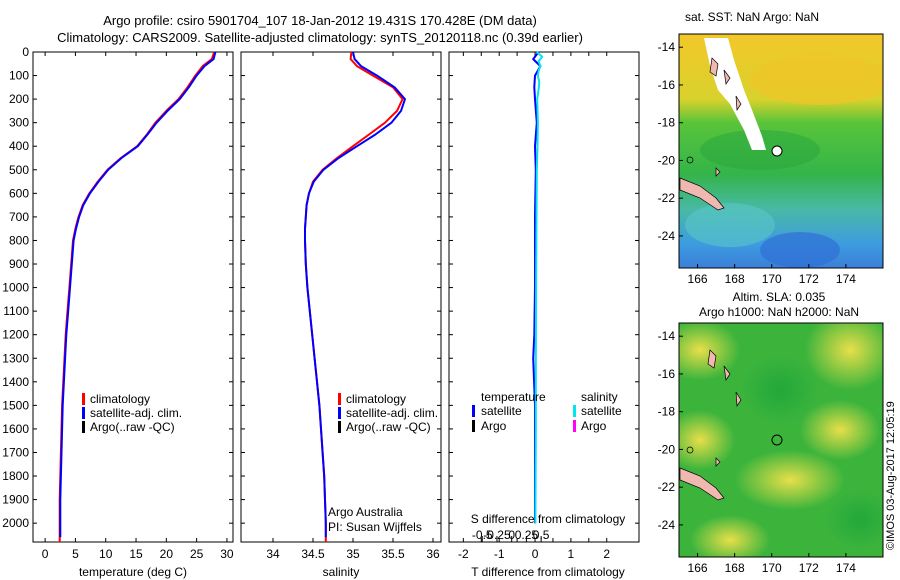 The height and width of the screenshot is (580, 900). I want to click on sst-map-title: sat. SST: NaN Argo: NaN, so click(752, 17).